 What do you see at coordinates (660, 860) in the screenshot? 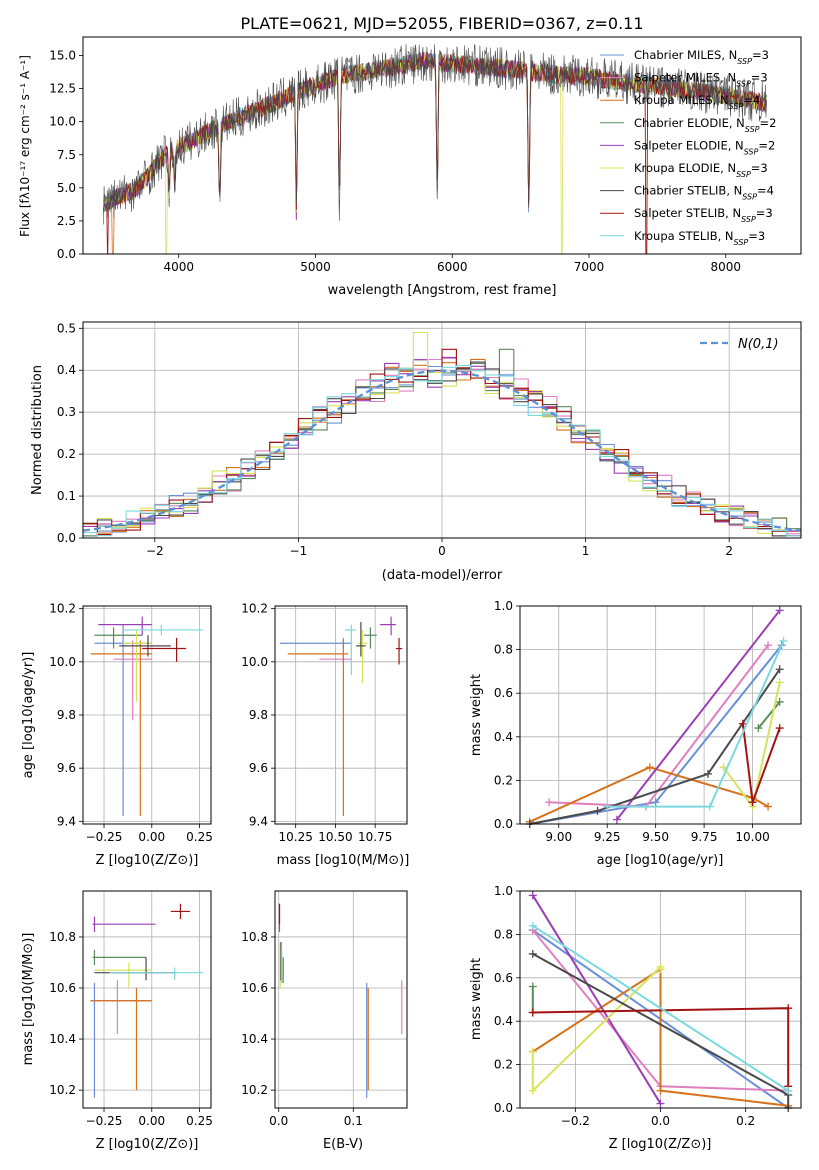
I see `weight-vs-age-xlabel: age [log10(age/yr)]` at bounding box center [660, 860].